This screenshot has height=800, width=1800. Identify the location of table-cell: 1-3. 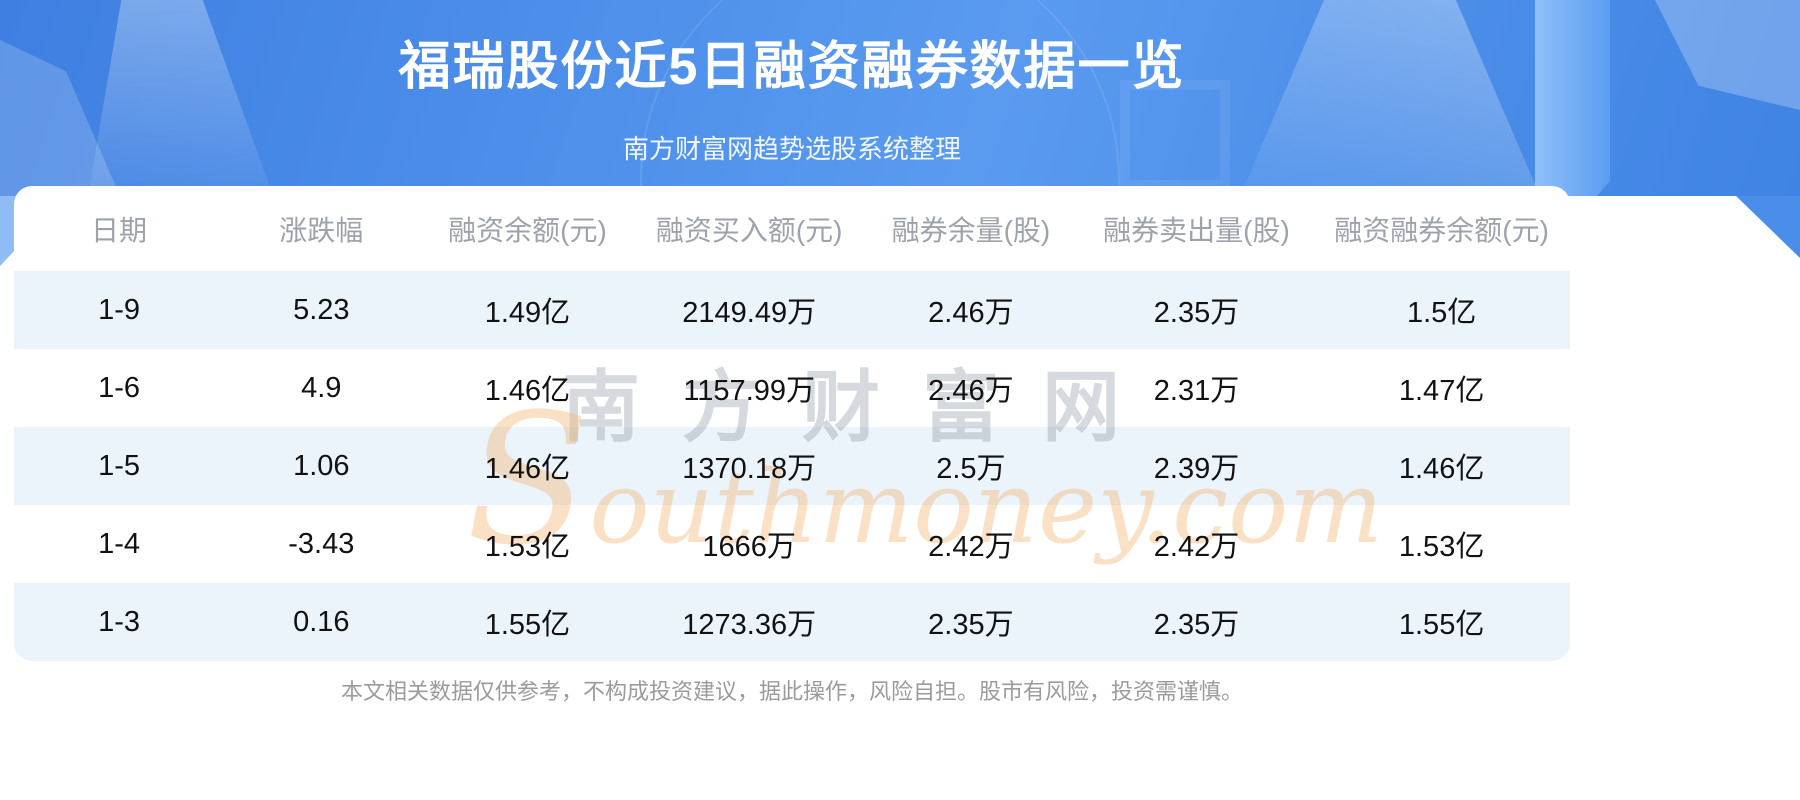
(119, 621).